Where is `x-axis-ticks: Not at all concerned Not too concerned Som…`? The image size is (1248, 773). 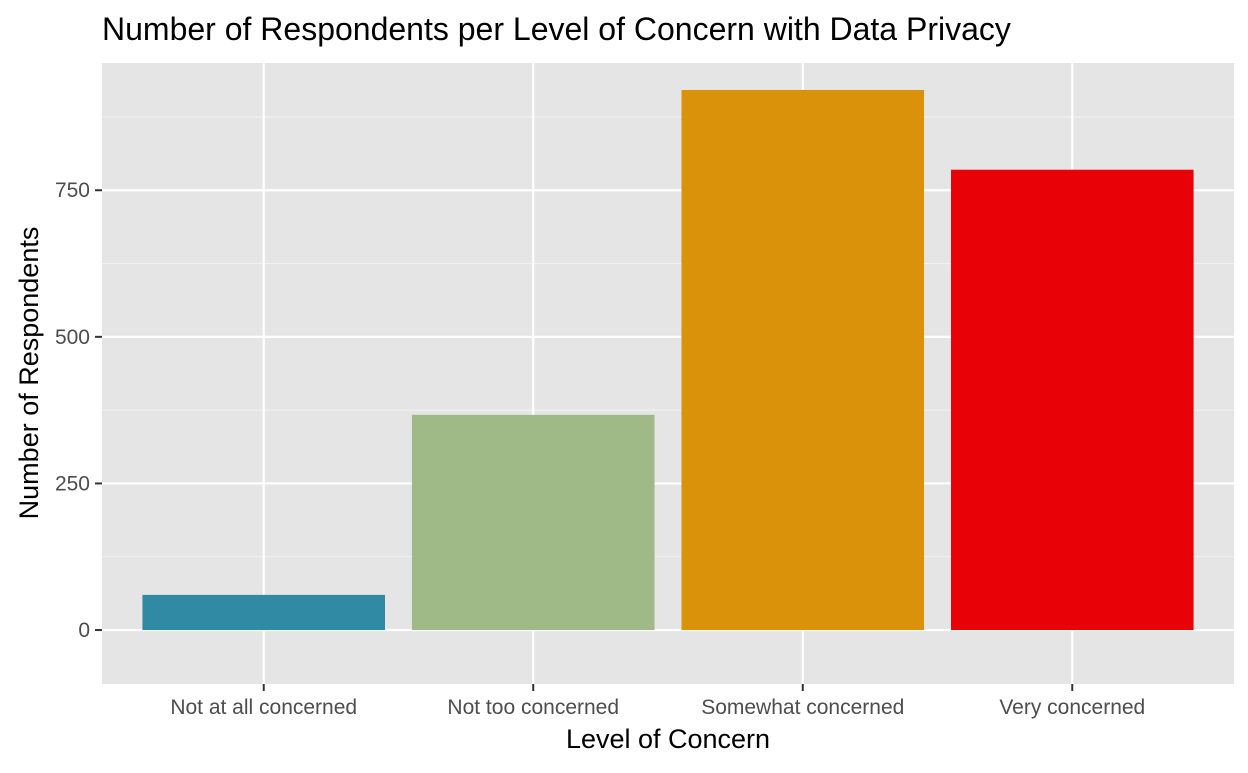 x-axis-ticks: Not at all concerned Not too concerned Som… is located at coordinates (657, 701).